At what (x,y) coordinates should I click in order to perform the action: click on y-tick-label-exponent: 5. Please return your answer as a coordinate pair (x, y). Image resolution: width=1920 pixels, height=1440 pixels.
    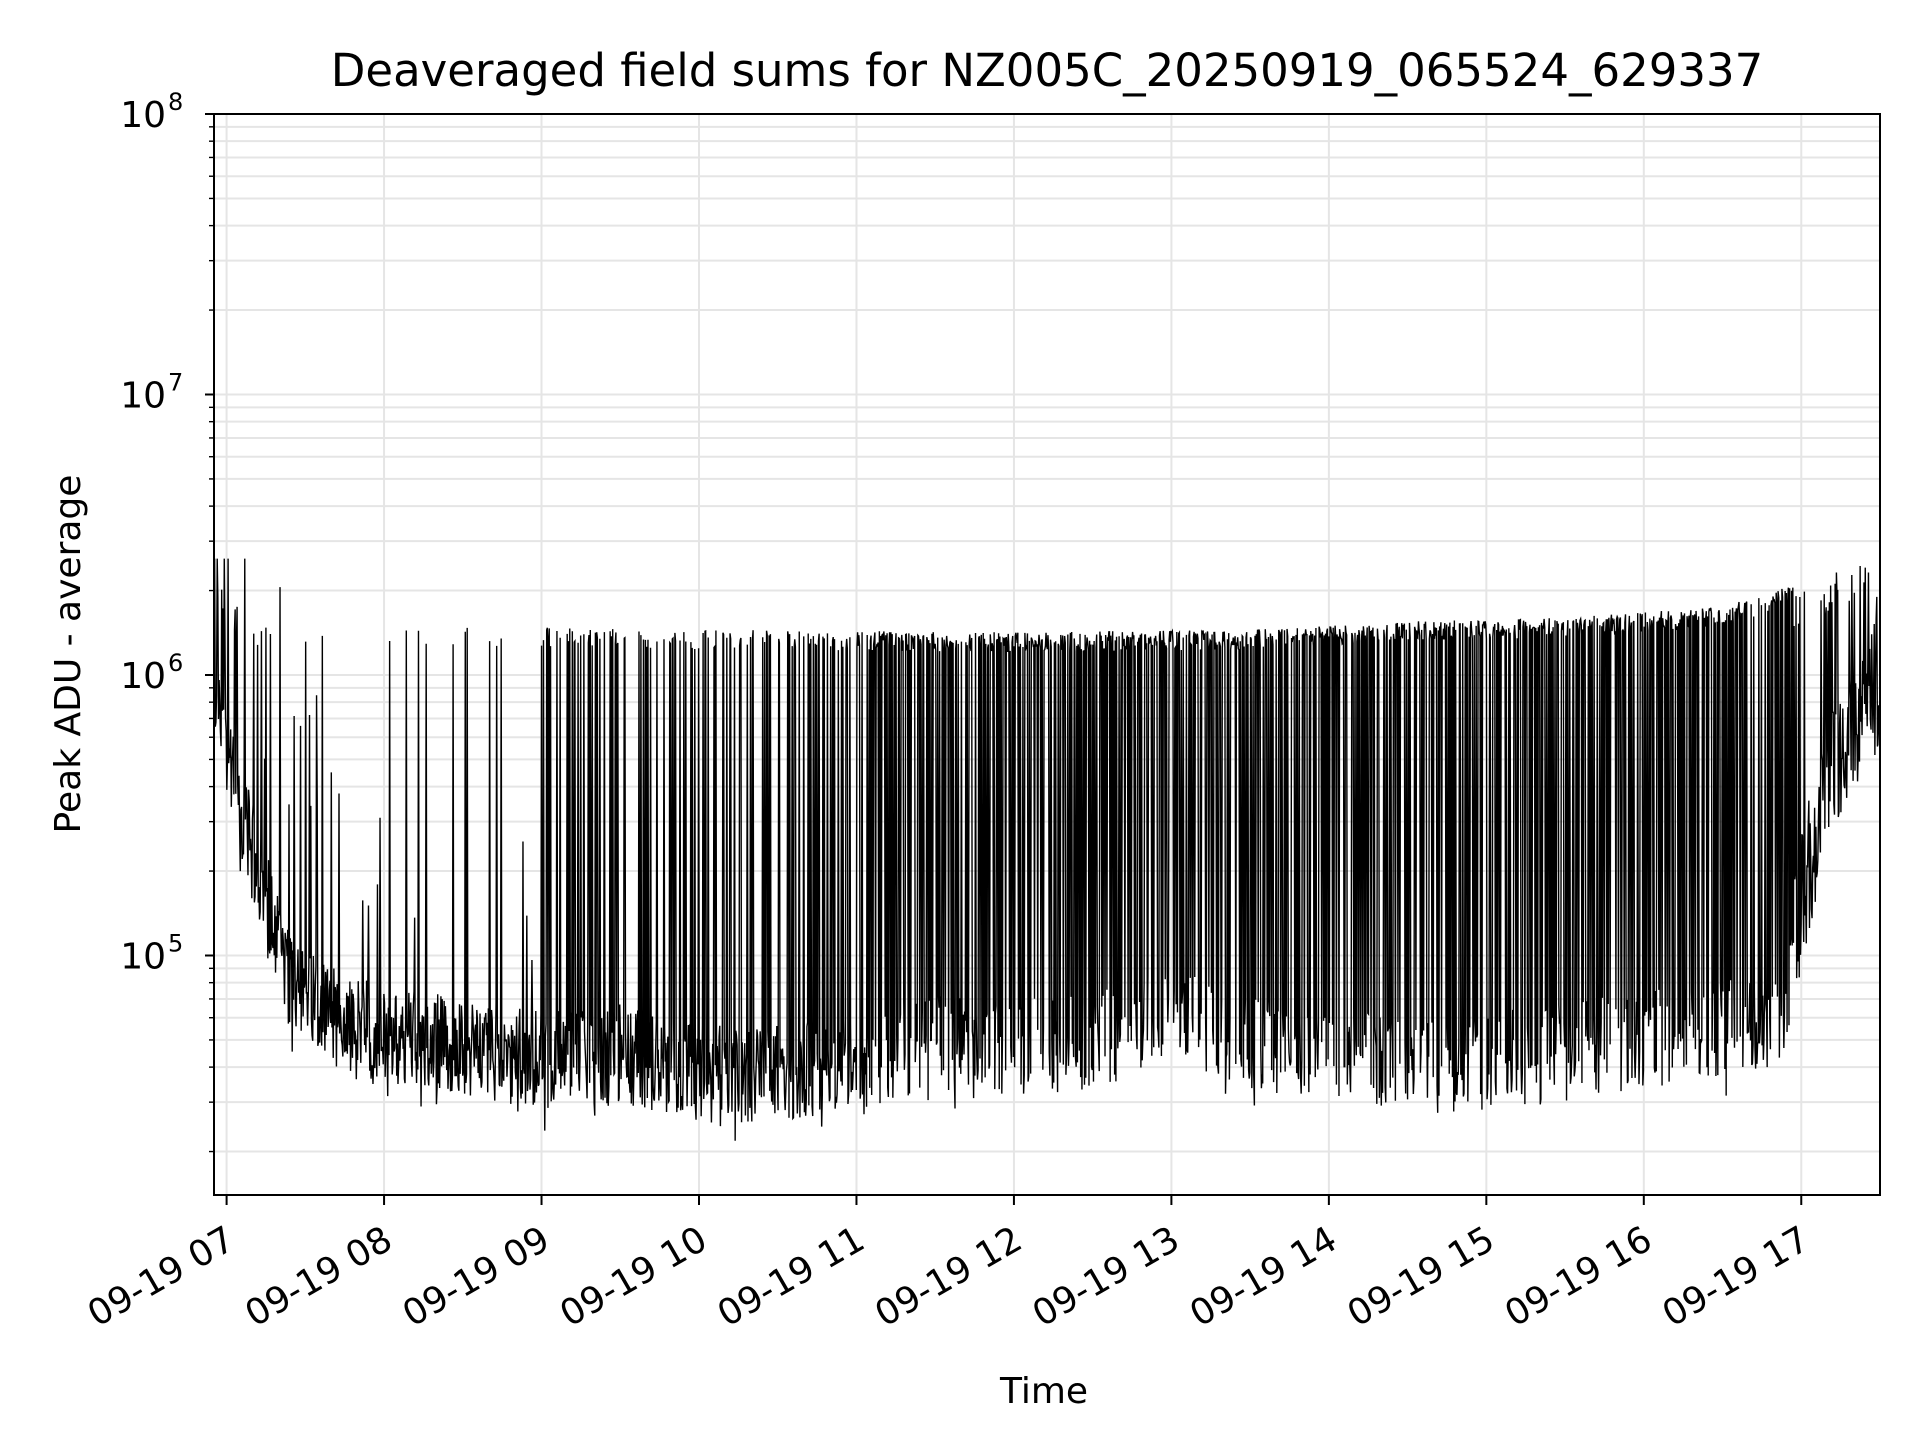
    Looking at the image, I should click on (175, 943).